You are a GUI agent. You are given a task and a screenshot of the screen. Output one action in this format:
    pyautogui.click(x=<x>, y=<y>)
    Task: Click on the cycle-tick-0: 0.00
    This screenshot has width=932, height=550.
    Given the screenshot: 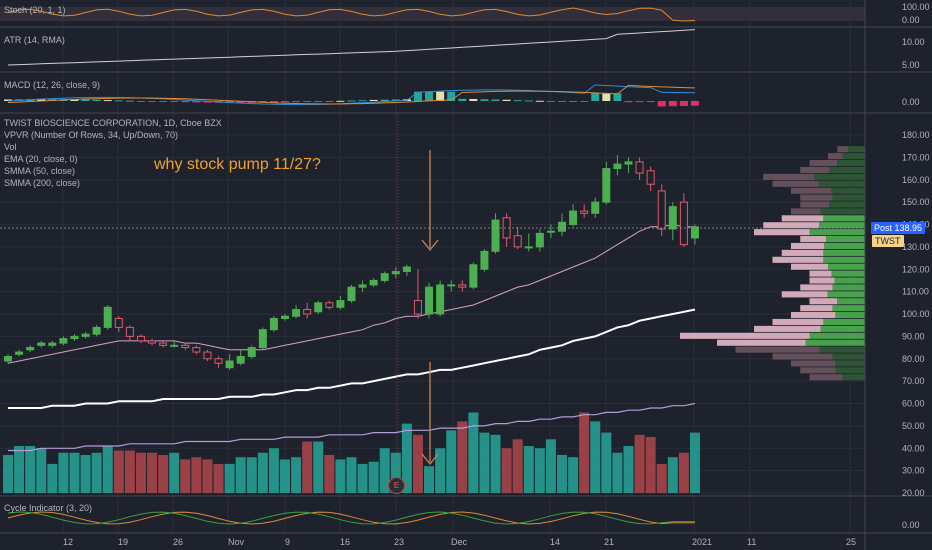 What is the action you would take?
    pyautogui.click(x=911, y=525)
    